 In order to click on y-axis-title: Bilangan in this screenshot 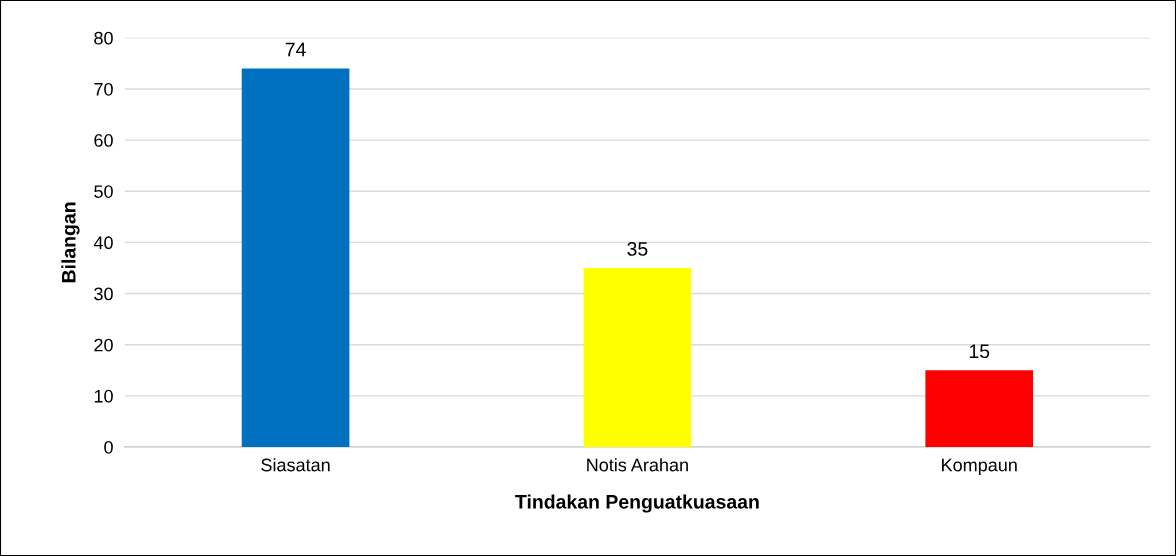, I will do `click(70, 242)`.